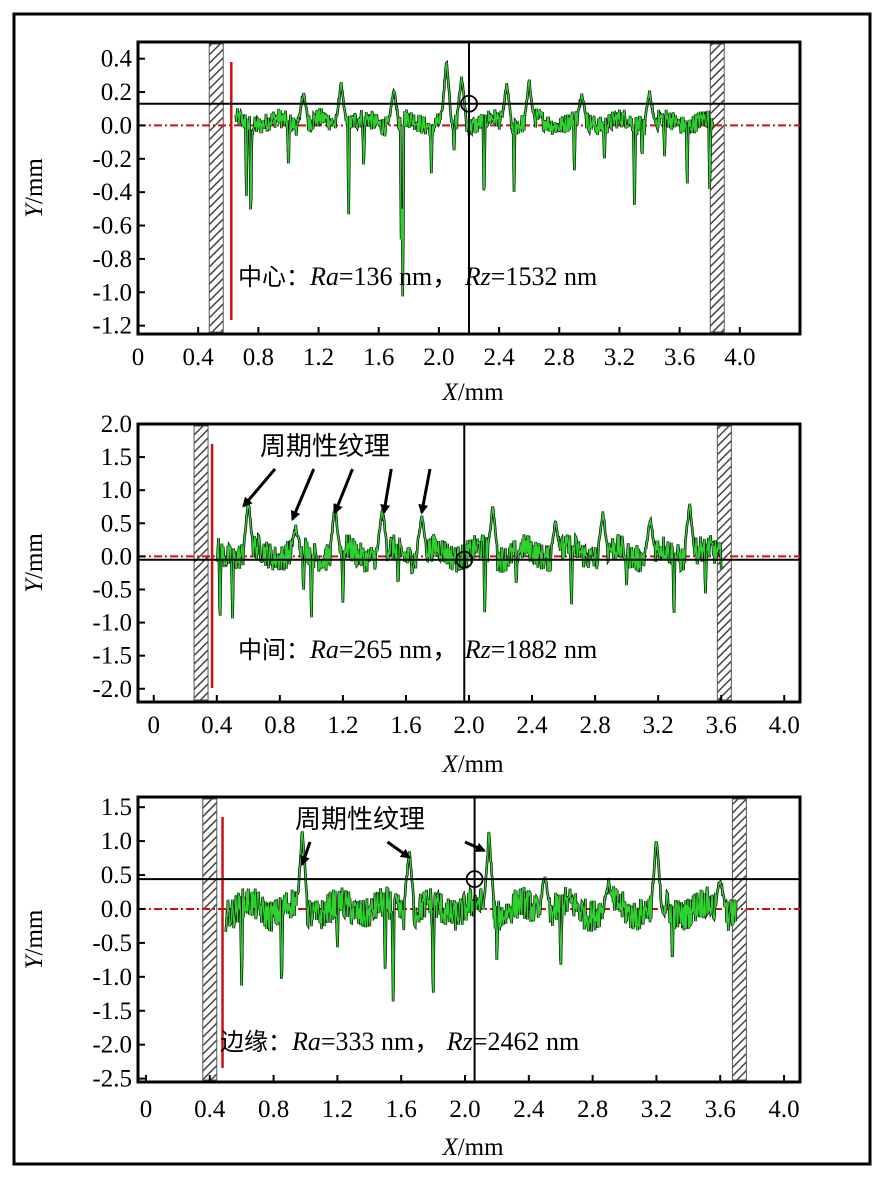 Image resolution: width=887 pixels, height=1178 pixels. What do you see at coordinates (417, 649) in the screenshot?
I see `roughness-annotation: 中间：Ra=265 nm， Rz=1882 nm` at bounding box center [417, 649].